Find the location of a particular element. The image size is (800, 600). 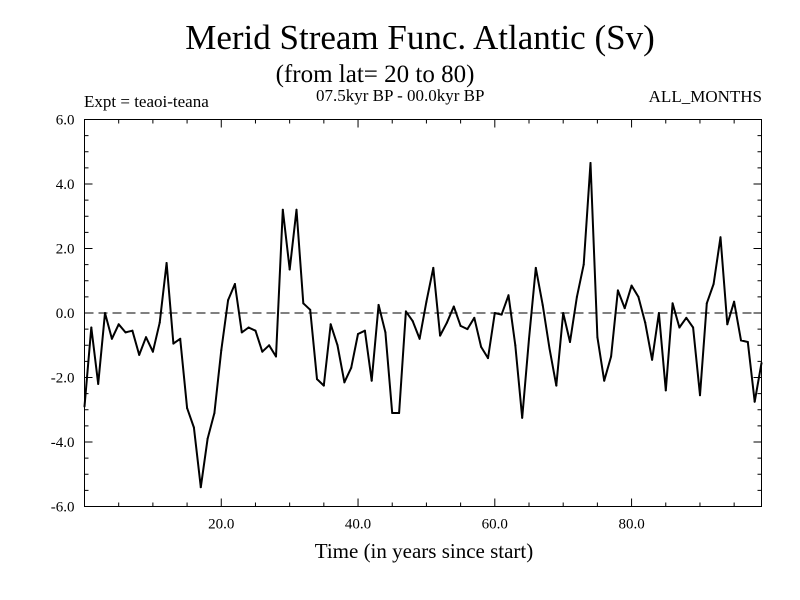

chart-title: Merid Stream Func. Atlantic (Sv) is located at coordinates (420, 37).